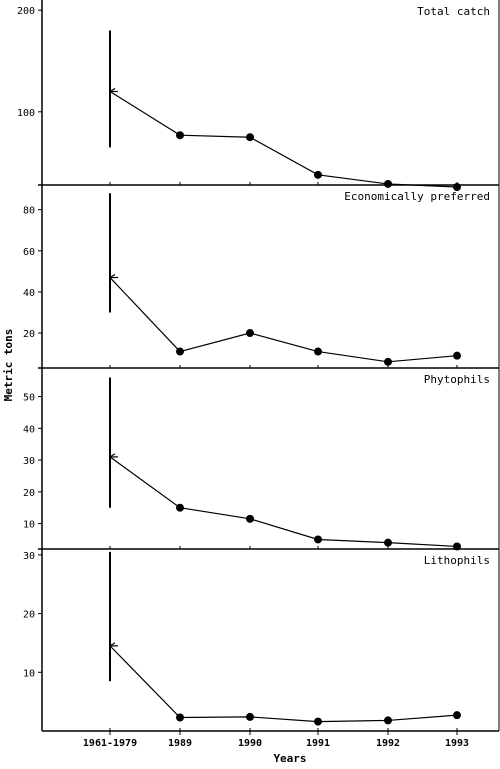  What do you see at coordinates (457, 560) in the screenshot?
I see `panel-title: Lithophils` at bounding box center [457, 560].